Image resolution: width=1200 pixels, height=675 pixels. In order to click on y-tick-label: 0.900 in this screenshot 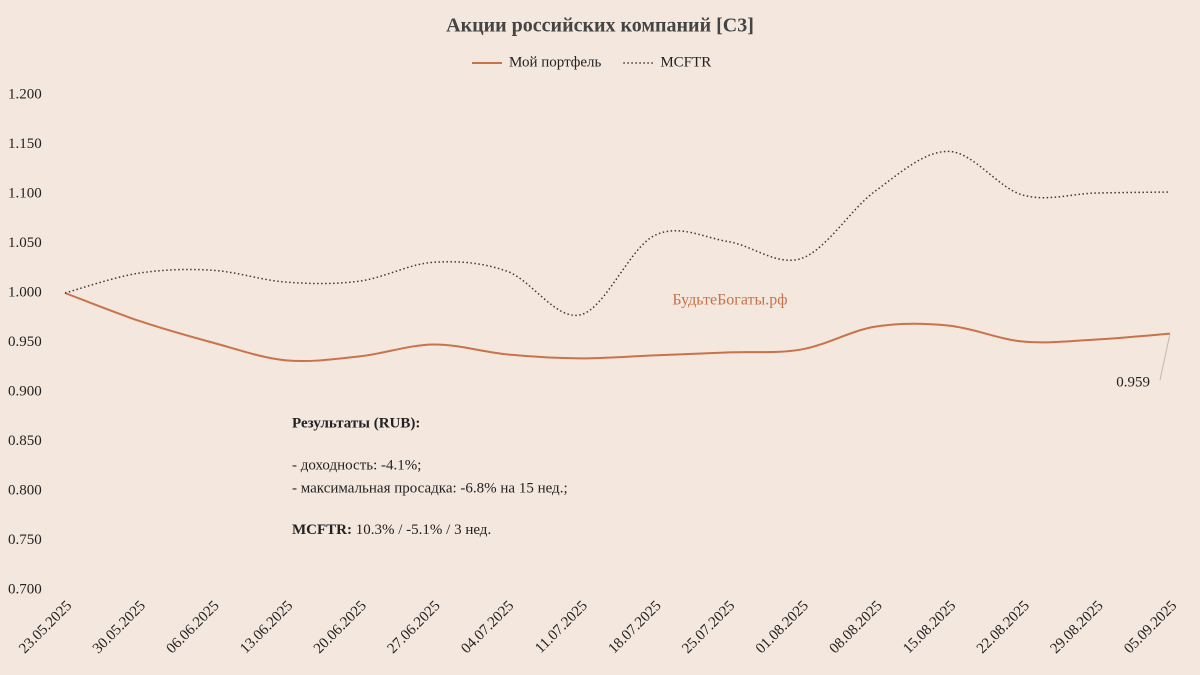, I will do `click(25, 391)`.